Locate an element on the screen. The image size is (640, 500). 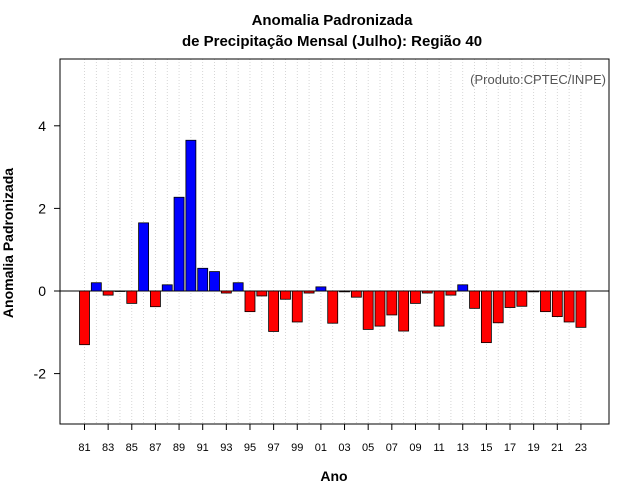
bar-1988 is located at coordinates (167, 288).